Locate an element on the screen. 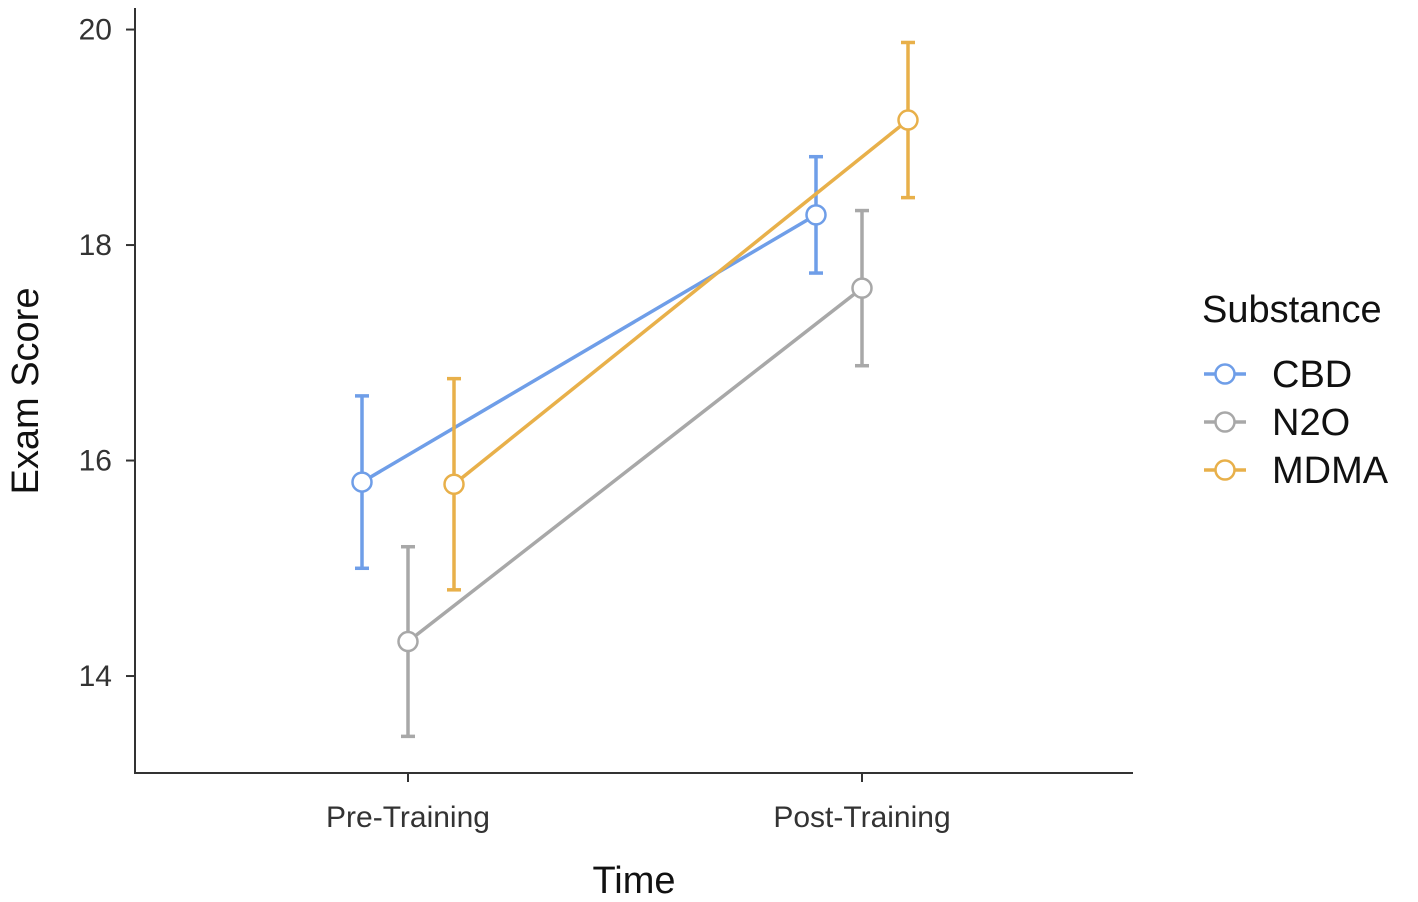 This screenshot has width=1418, height=902. x-axis-title: Time is located at coordinates (633, 881).